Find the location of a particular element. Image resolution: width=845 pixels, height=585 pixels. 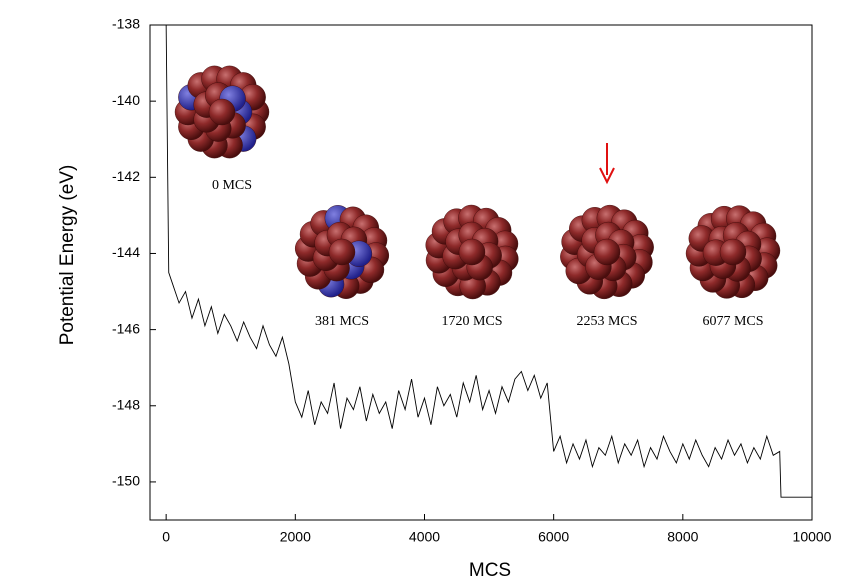

y-tick-label: -150 is located at coordinates (126, 481).